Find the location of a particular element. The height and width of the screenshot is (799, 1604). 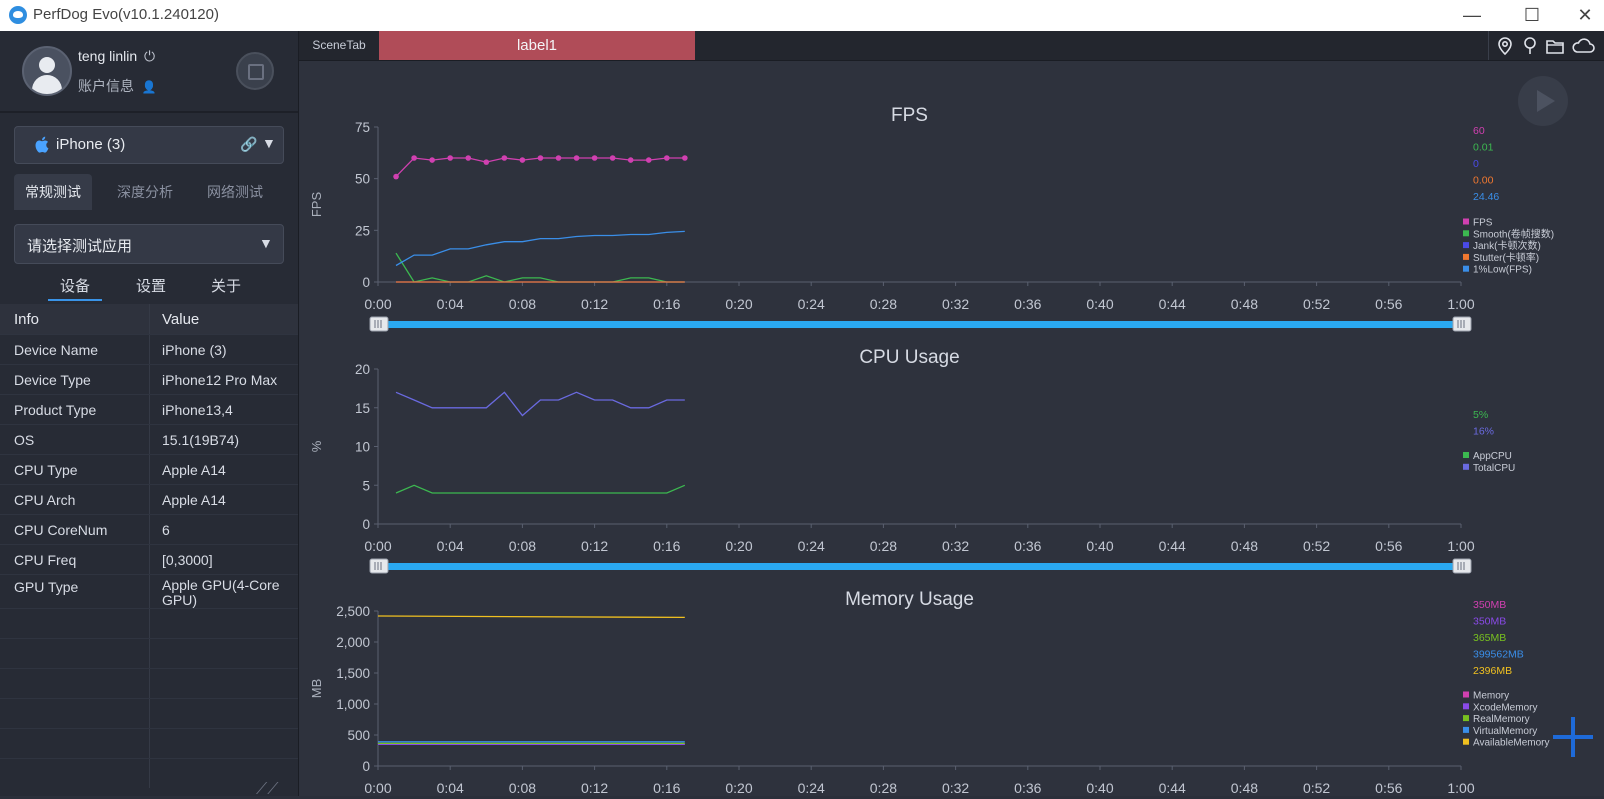

subtab-about: 关于 is located at coordinates (226, 286).